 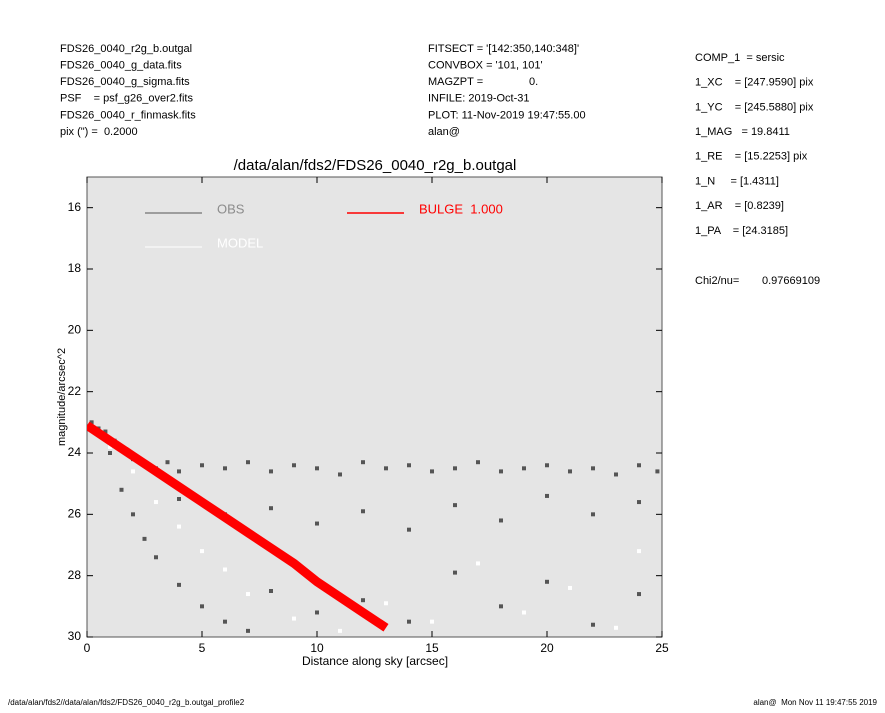 What do you see at coordinates (125, 82) in the screenshot?
I see `header-left-line: FDS26_0040_g_sigma.fits` at bounding box center [125, 82].